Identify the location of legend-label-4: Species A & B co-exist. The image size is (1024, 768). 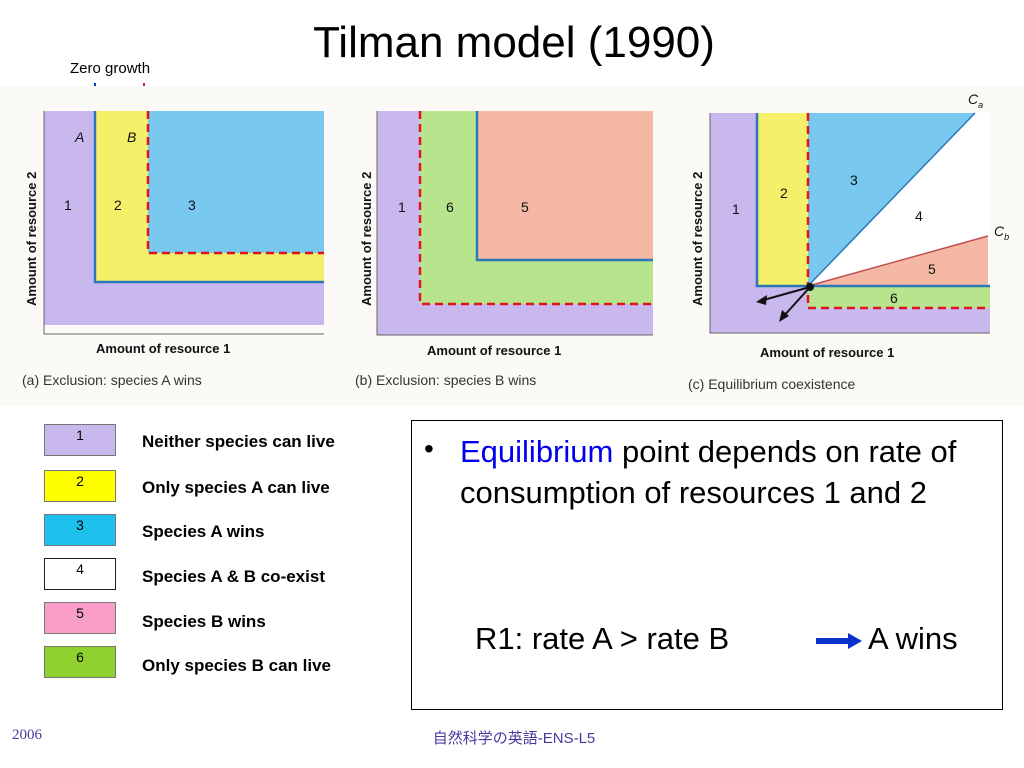
(233, 576).